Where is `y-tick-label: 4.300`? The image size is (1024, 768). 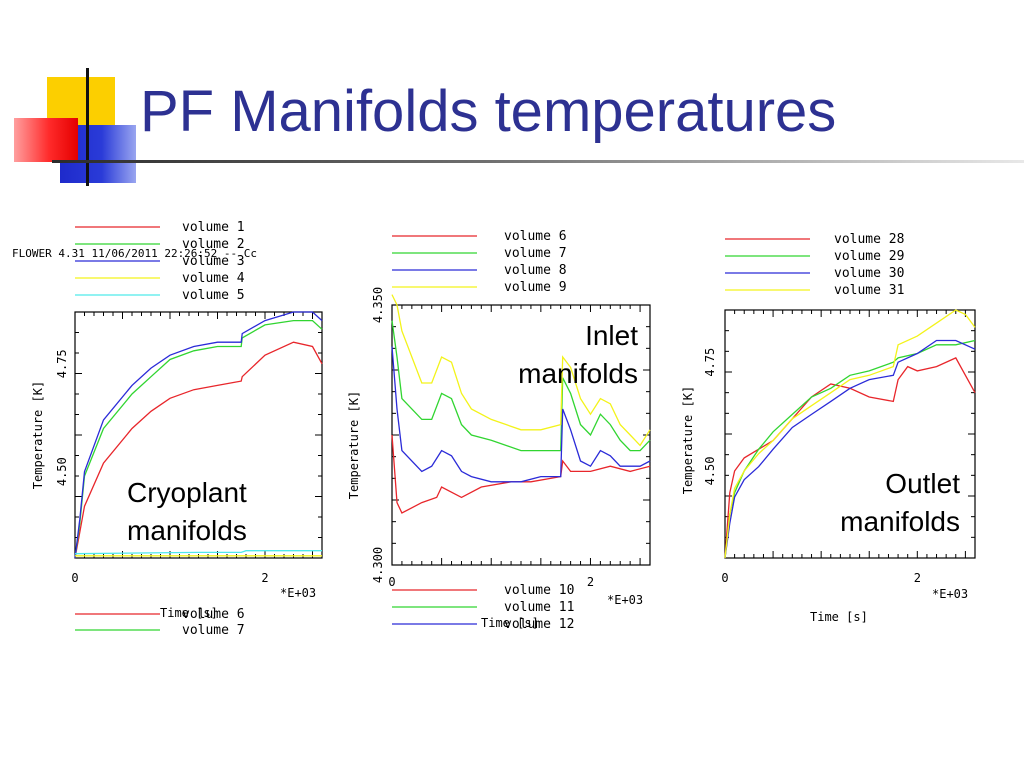
y-tick-label: 4.300 is located at coordinates (378, 565).